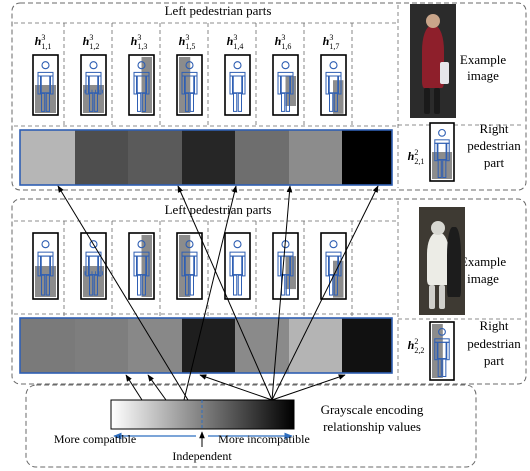  What do you see at coordinates (372, 409) in the screenshot?
I see `legend-title-line-1: Grayscale encoding` at bounding box center [372, 409].